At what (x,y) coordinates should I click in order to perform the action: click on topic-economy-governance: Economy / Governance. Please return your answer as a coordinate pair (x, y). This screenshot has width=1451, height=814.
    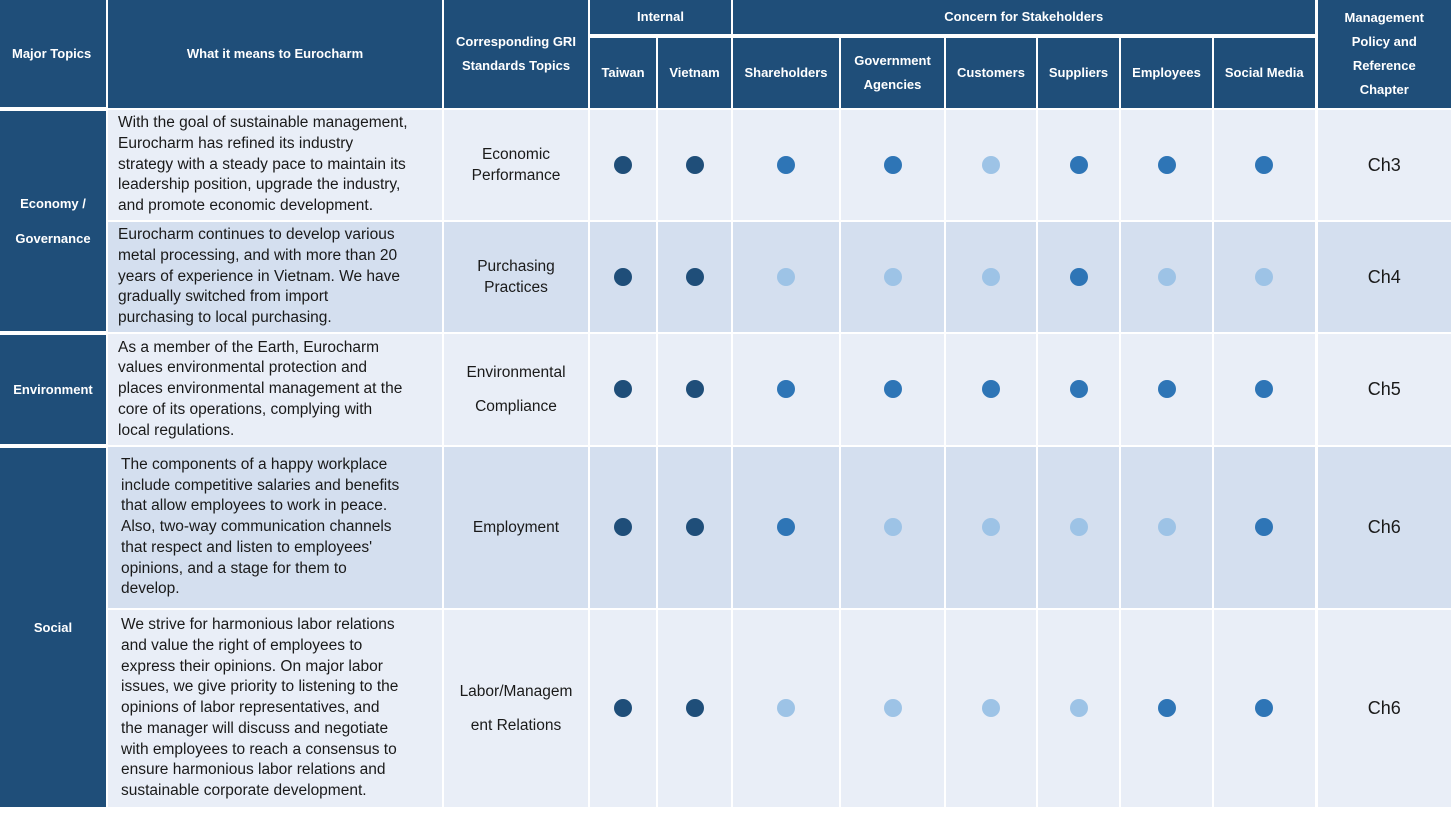
    Looking at the image, I should click on (54, 220).